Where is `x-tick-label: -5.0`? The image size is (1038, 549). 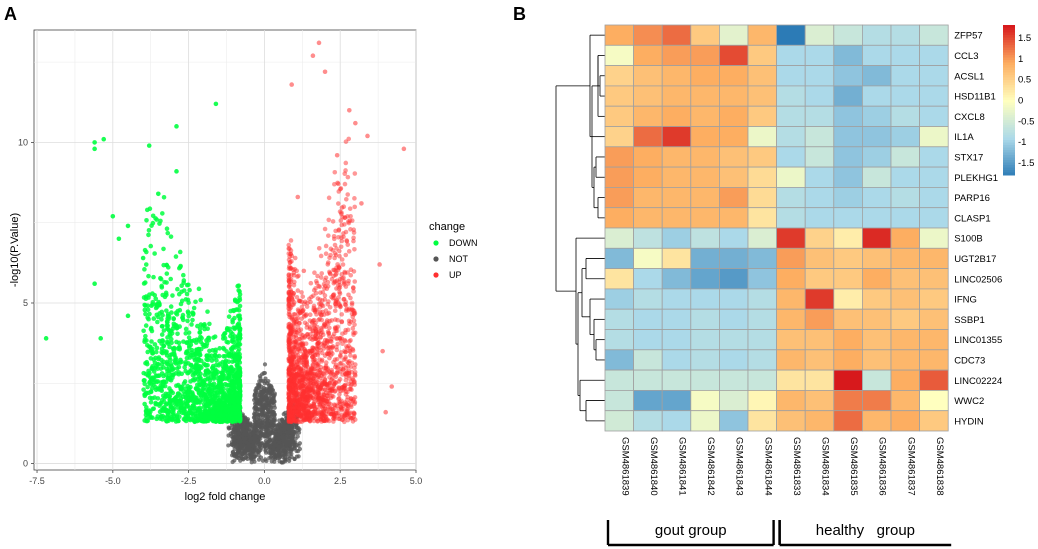
x-tick-label: -5.0 is located at coordinates (113, 481).